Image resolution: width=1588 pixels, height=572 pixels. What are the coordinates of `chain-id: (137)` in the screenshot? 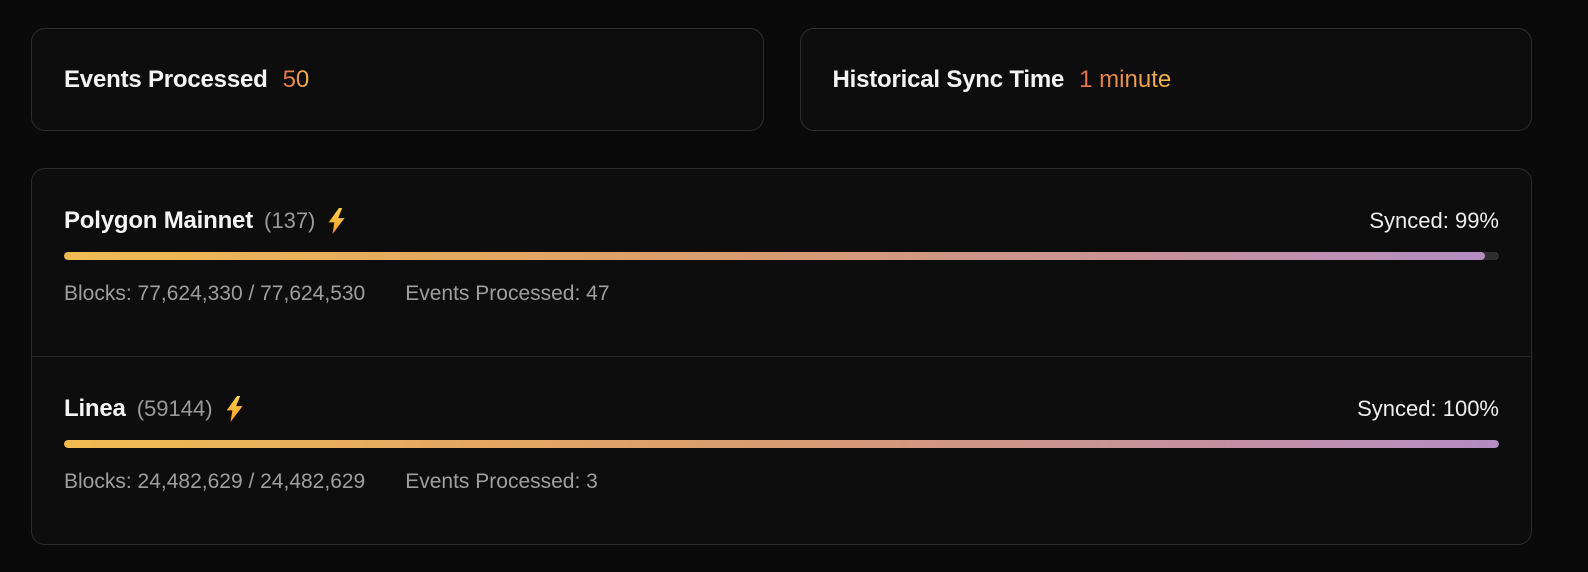 It's located at (290, 220).